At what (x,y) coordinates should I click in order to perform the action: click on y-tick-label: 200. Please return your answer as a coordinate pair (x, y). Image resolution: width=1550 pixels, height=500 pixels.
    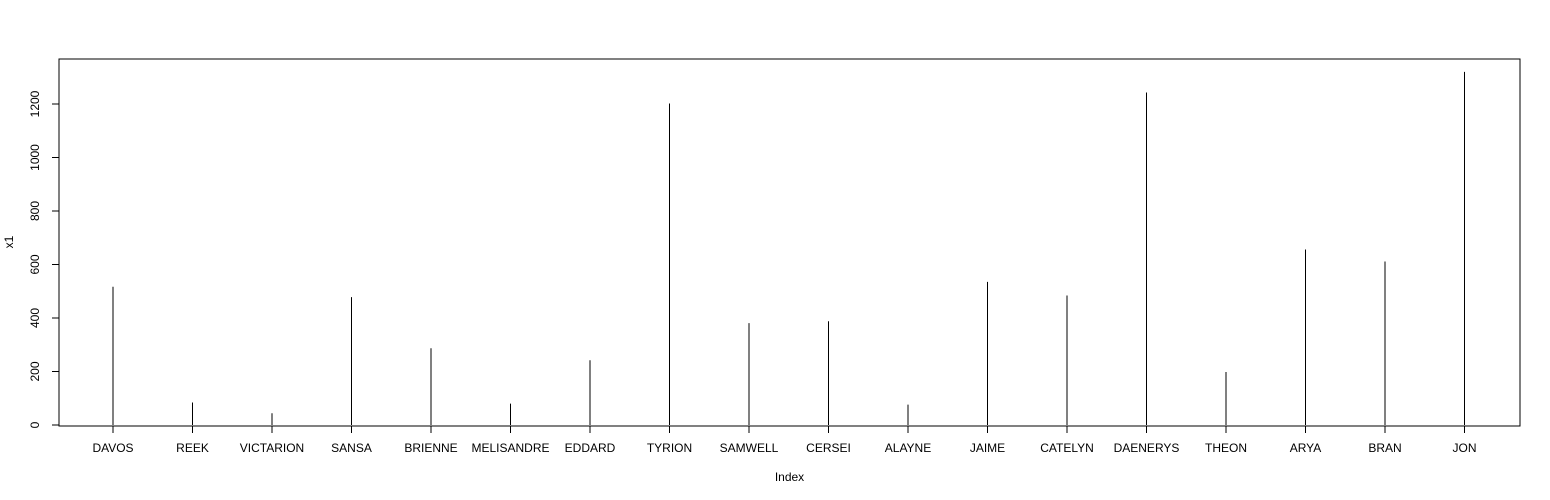
    Looking at the image, I should click on (35, 371).